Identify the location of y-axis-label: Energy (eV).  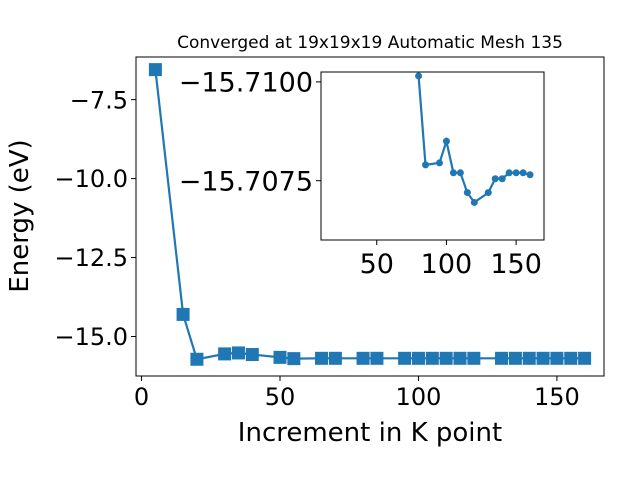
(20, 215).